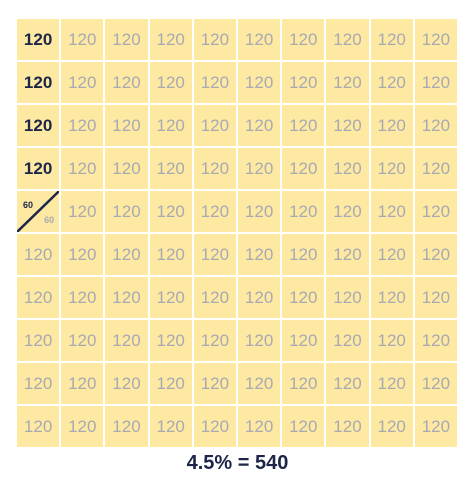  I want to click on split-cell-top-value: 60, so click(28, 205).